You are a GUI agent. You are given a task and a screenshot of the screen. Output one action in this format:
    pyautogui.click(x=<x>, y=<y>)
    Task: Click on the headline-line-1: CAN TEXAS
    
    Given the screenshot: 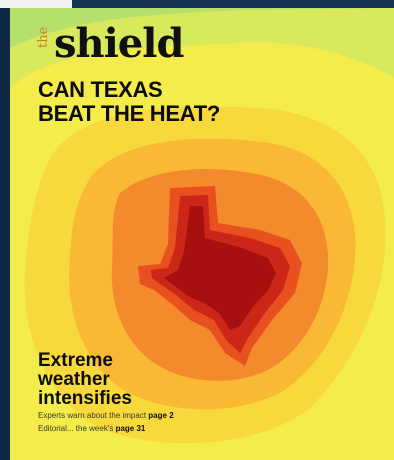 What is the action you would take?
    pyautogui.click(x=100, y=89)
    